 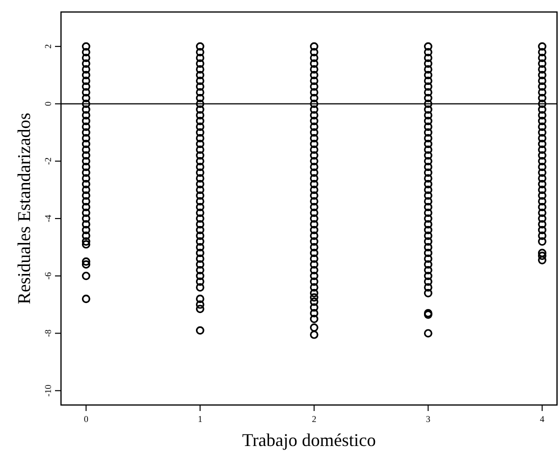 I want to click on x-tick-label: 1, so click(x=200, y=419).